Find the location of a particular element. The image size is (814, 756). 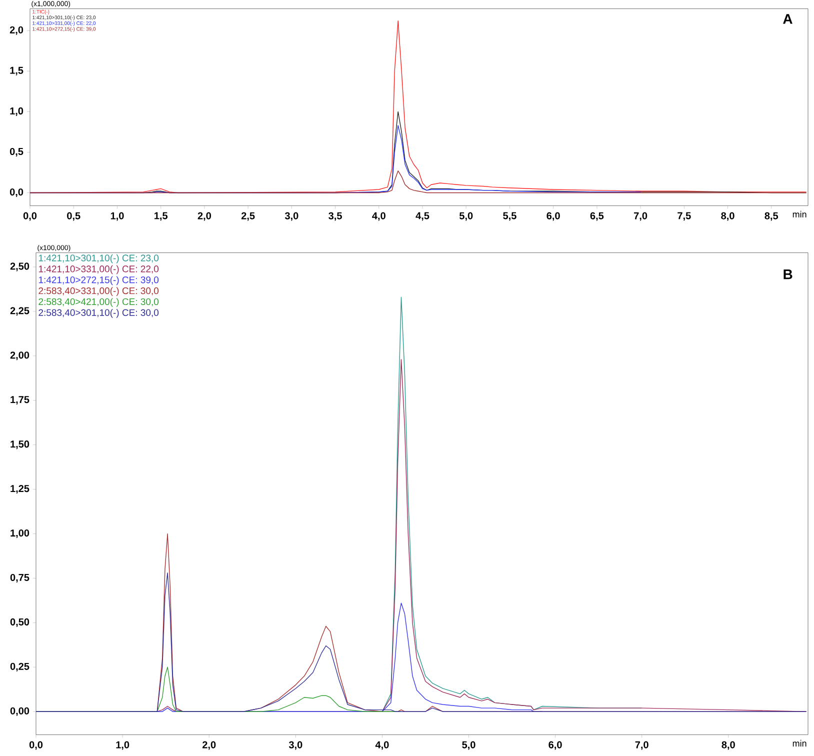

x-tick-label: 3,5 is located at coordinates (335, 216).